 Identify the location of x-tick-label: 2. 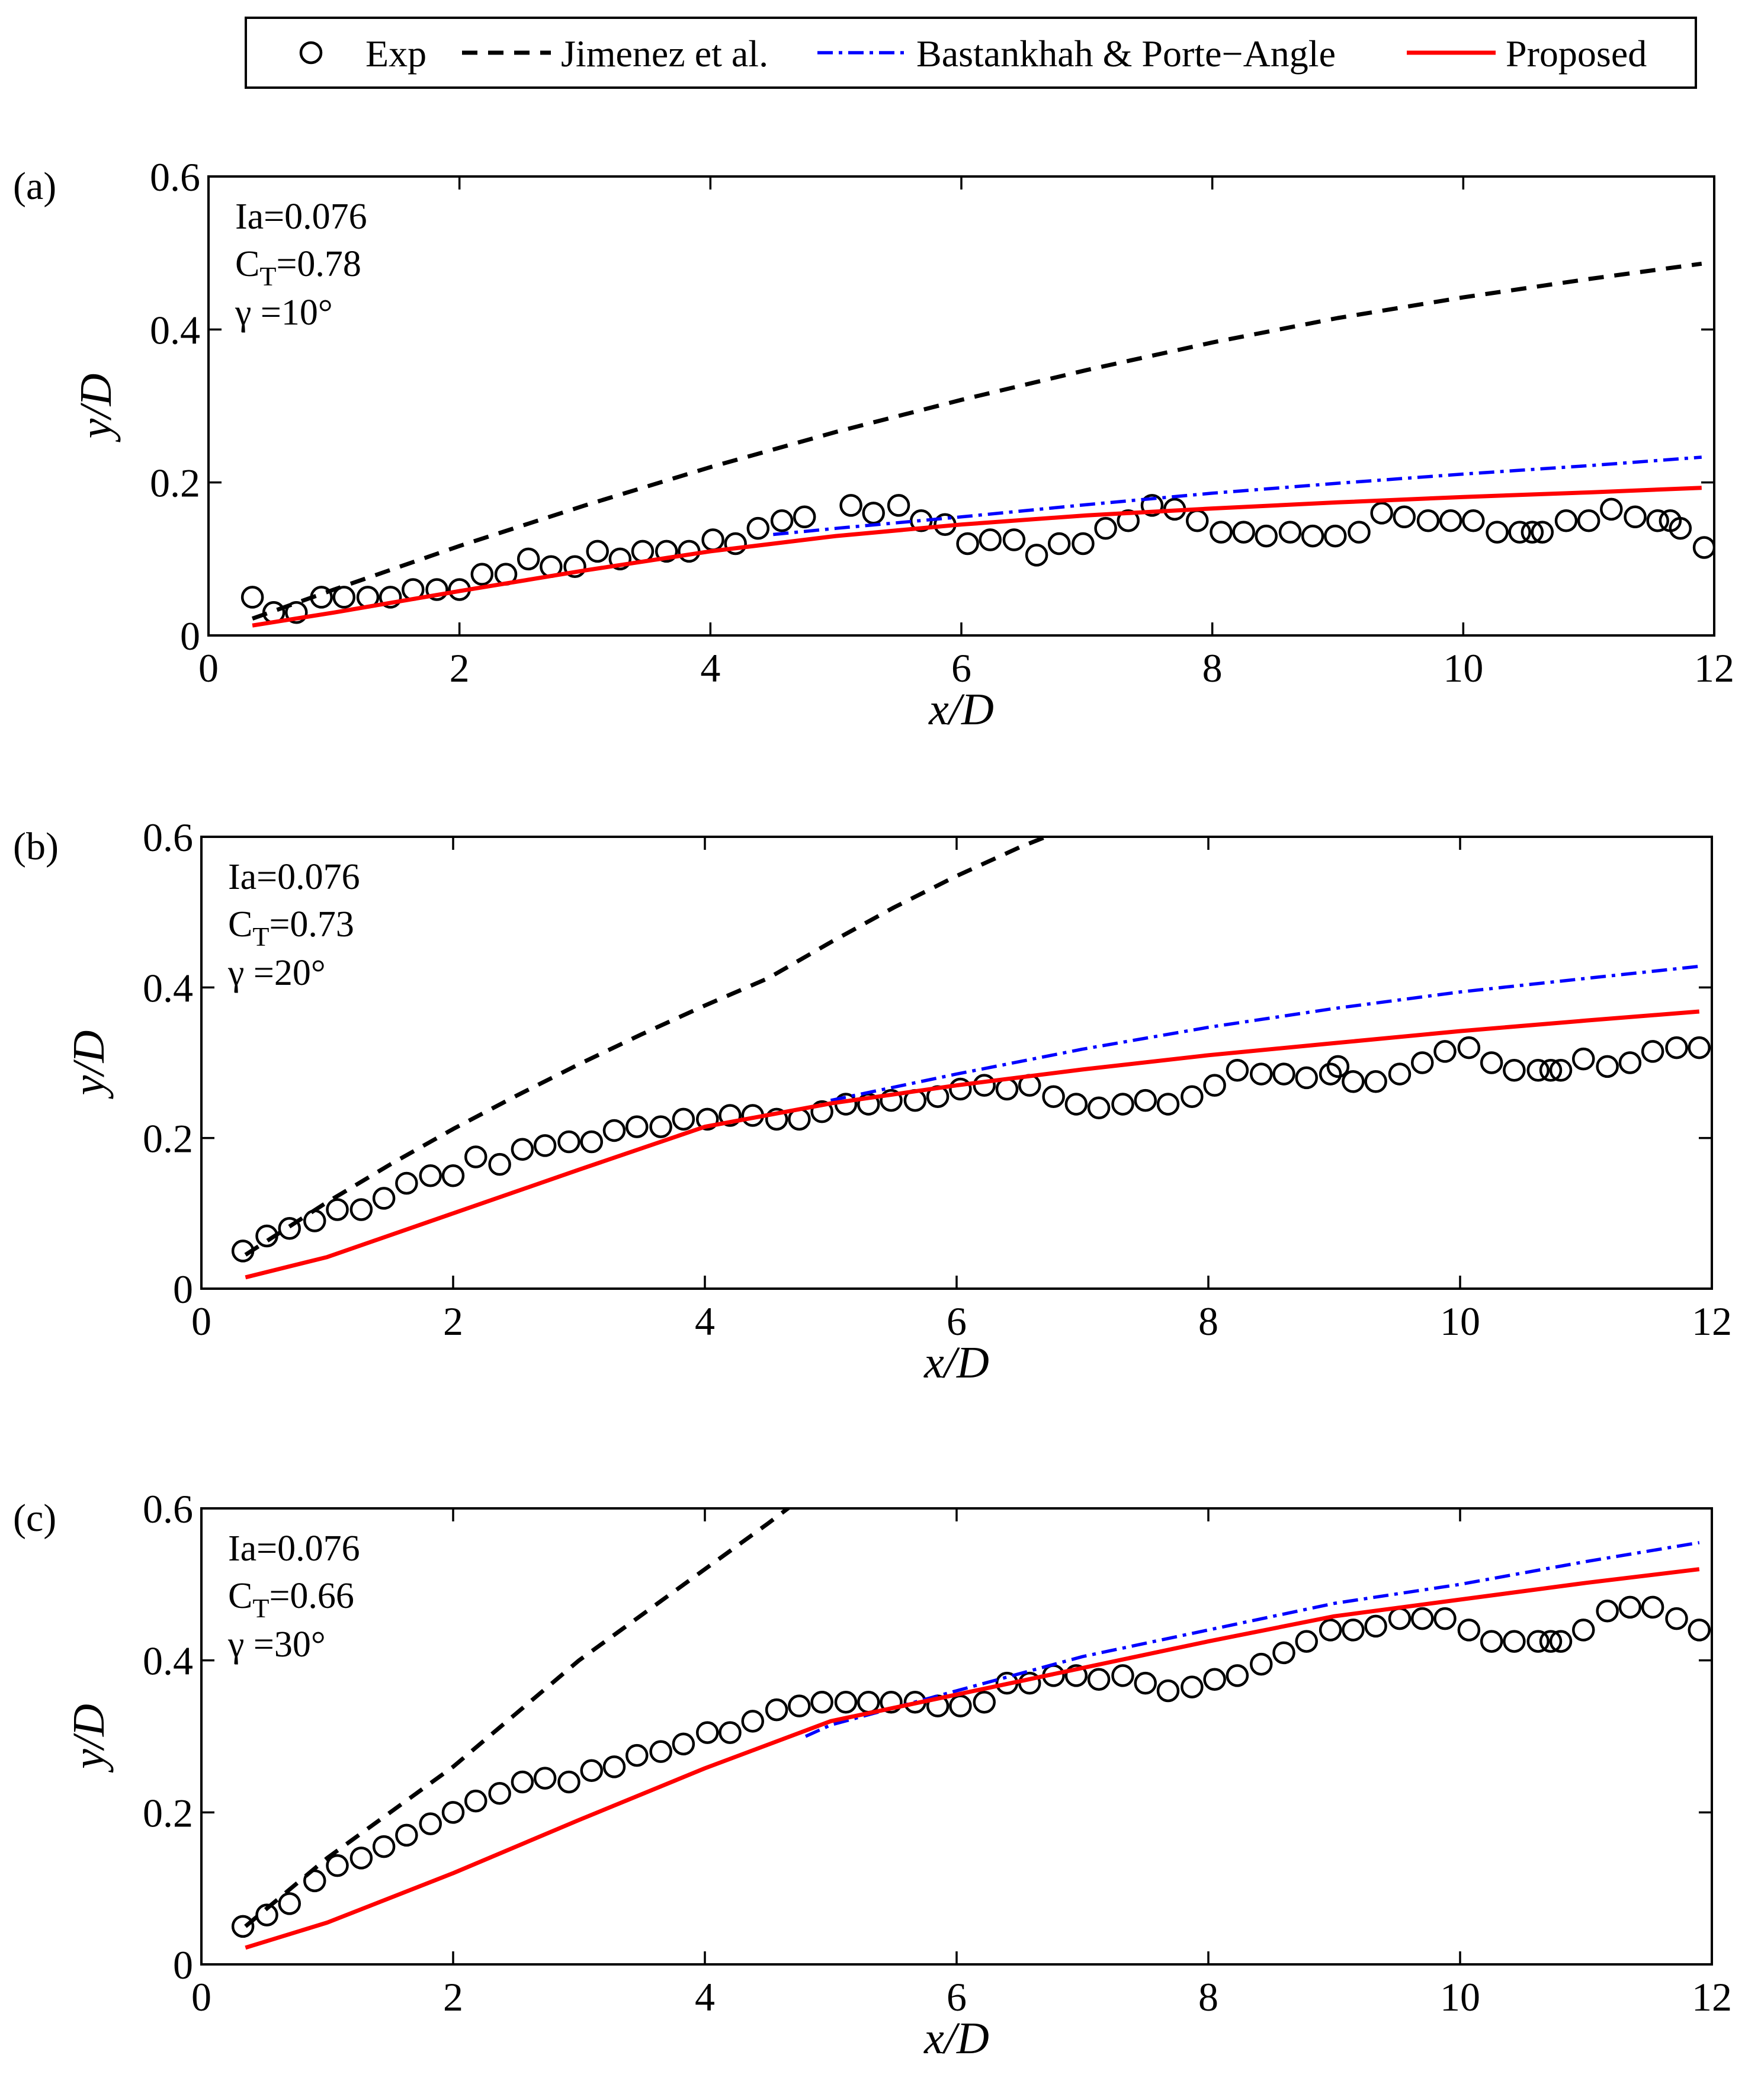
(453, 1996).